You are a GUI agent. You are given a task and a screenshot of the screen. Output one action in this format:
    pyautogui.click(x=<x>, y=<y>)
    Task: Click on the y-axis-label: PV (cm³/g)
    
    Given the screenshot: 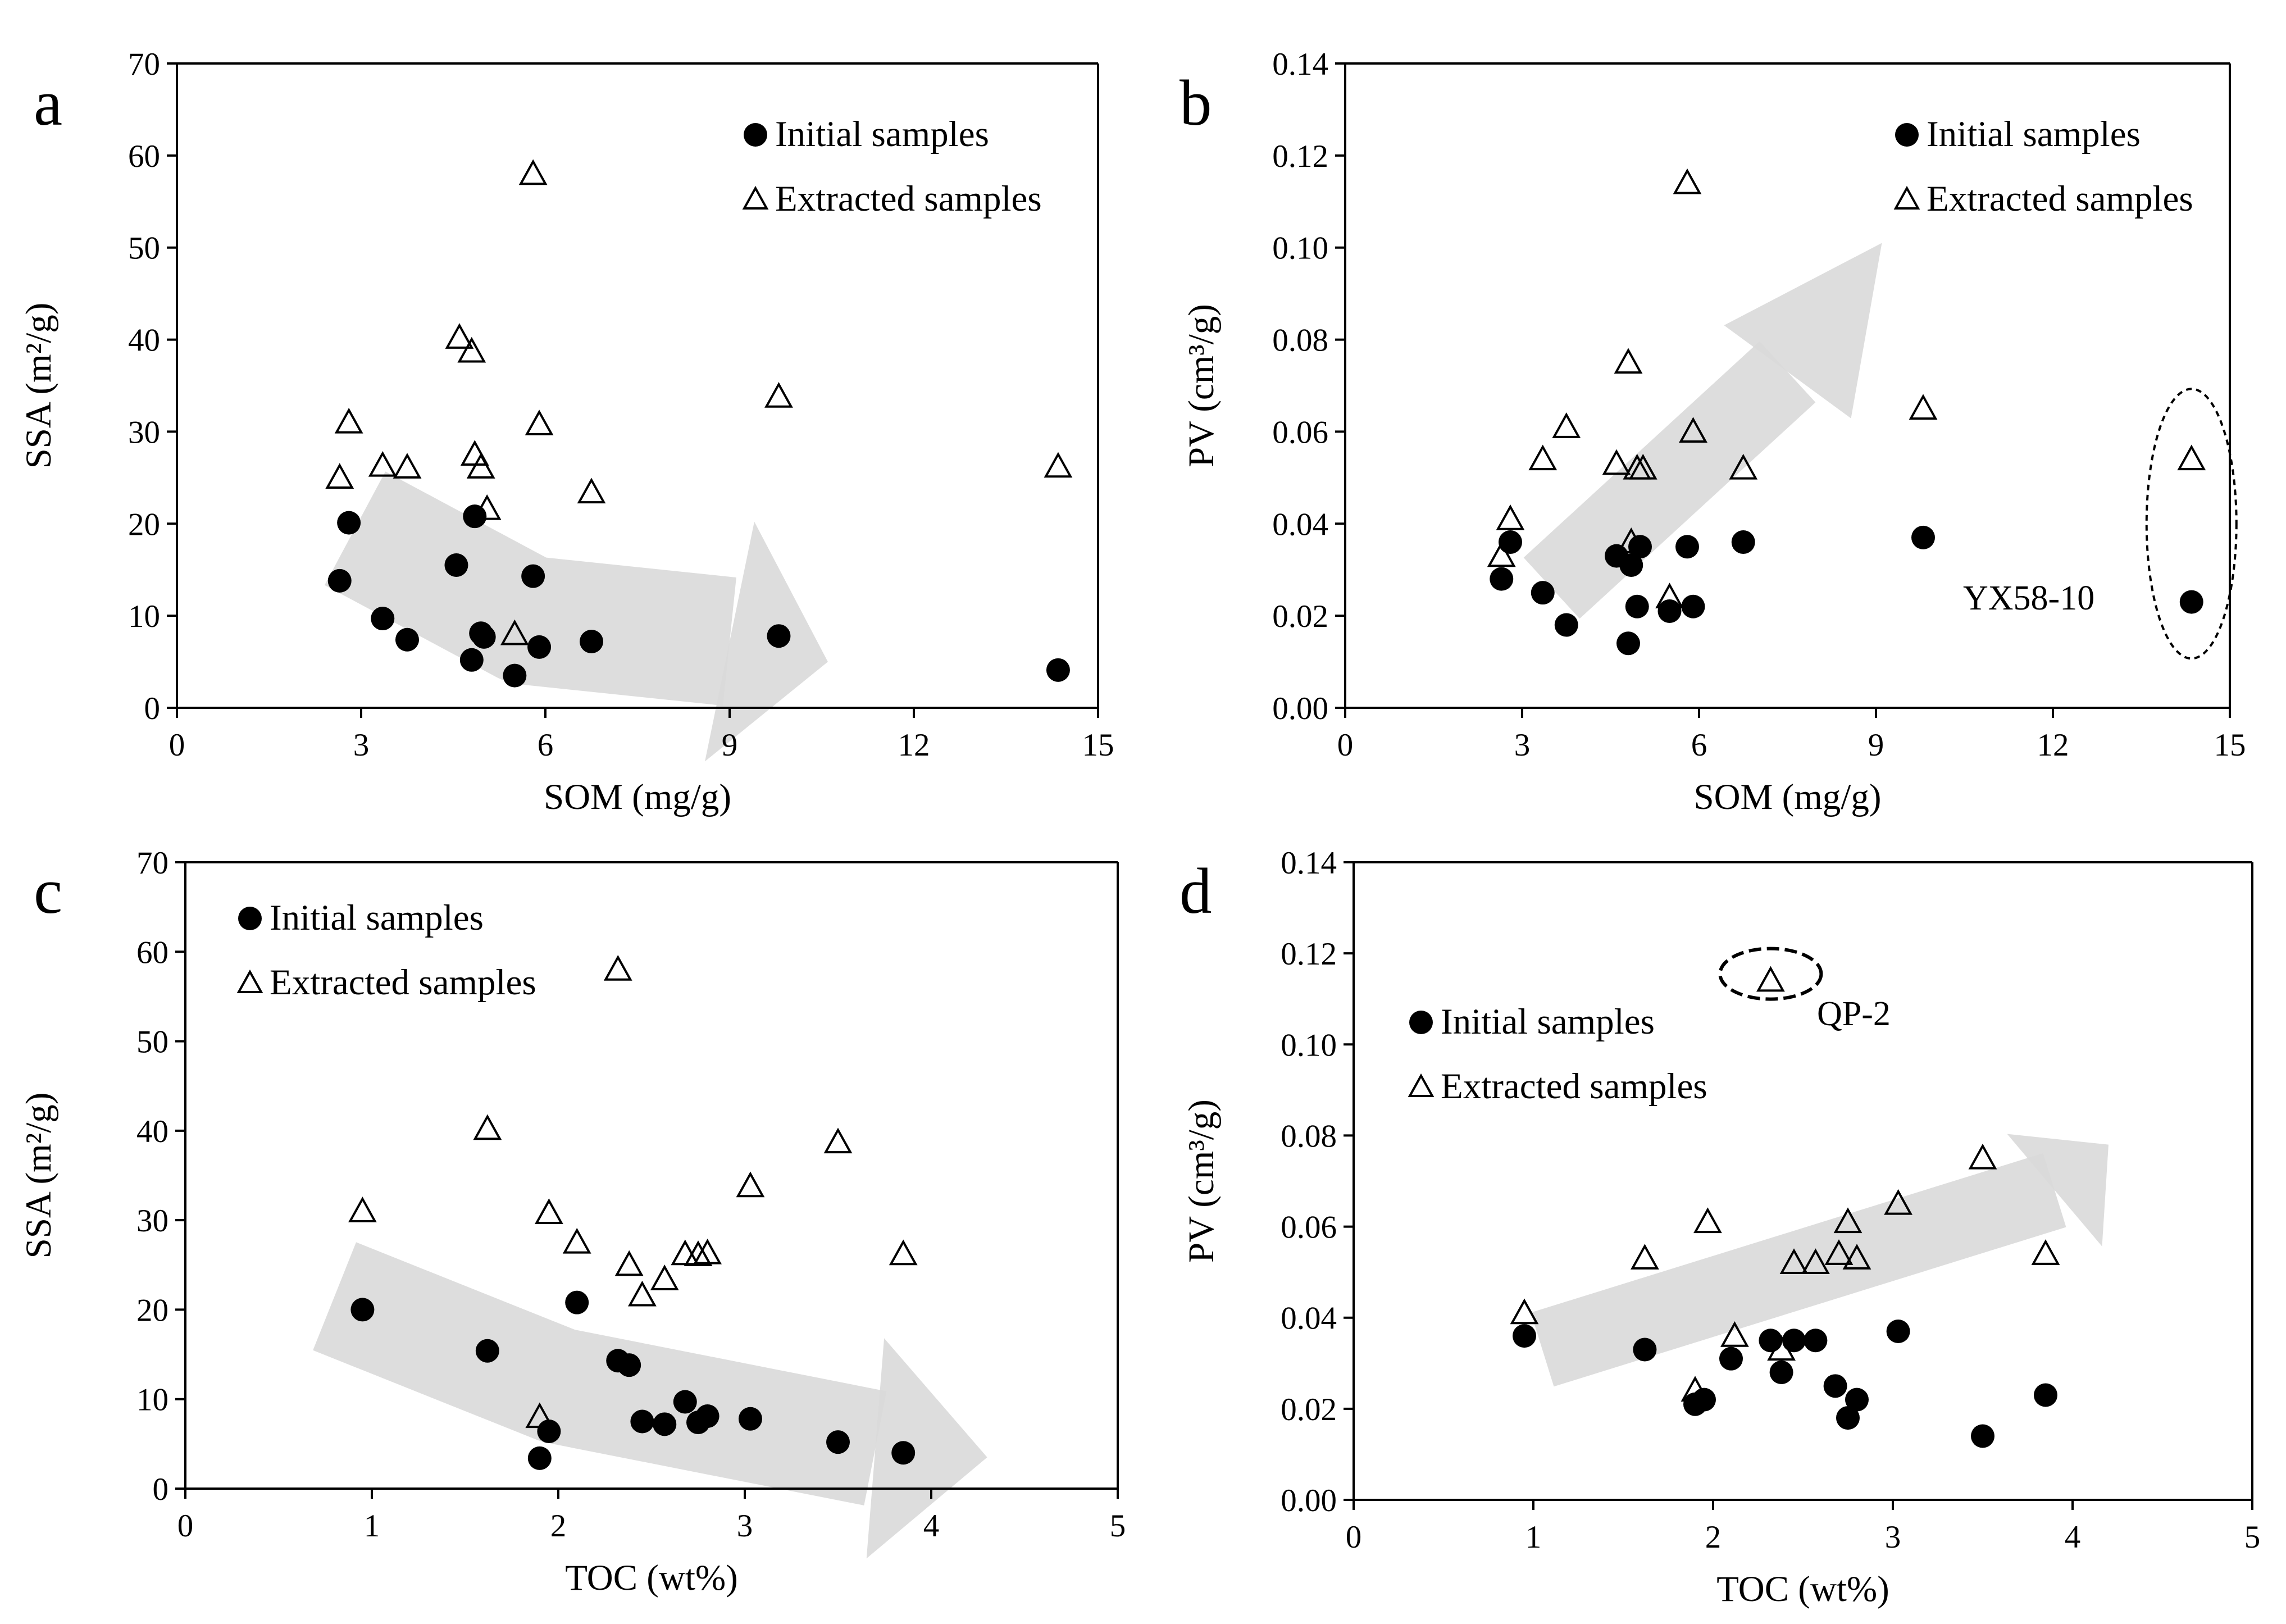 What is the action you would take?
    pyautogui.click(x=1201, y=1181)
    